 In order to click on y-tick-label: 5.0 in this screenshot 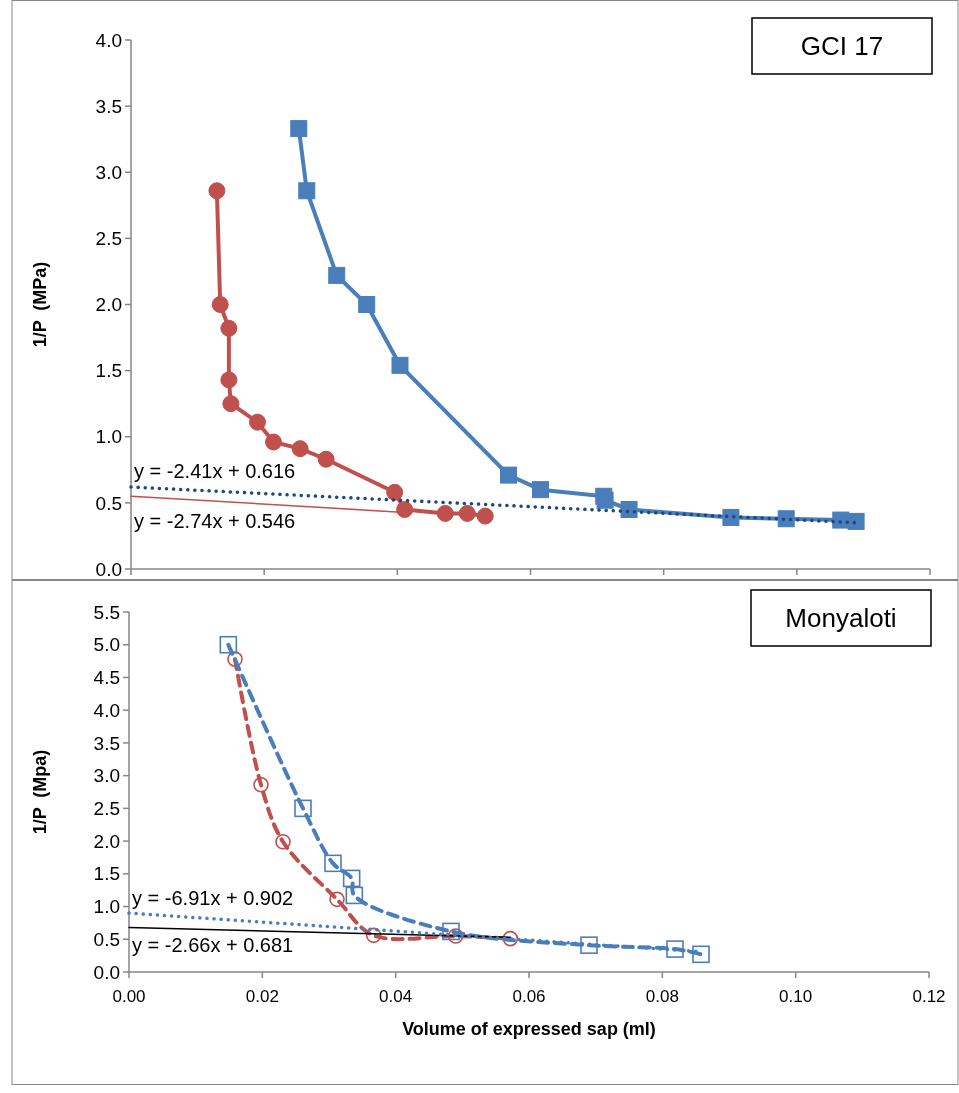, I will do `click(106, 645)`.